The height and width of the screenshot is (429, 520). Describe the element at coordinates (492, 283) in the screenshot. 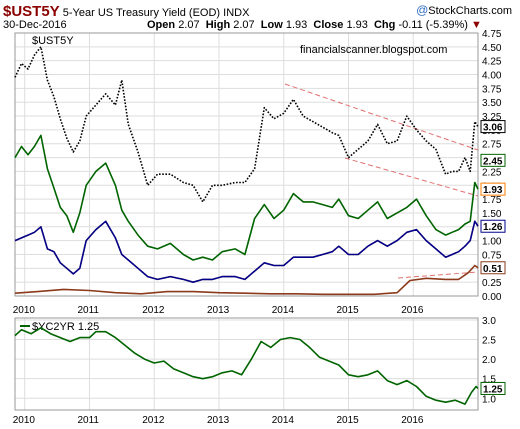

I see `y-tick-label: 0.25` at that location.